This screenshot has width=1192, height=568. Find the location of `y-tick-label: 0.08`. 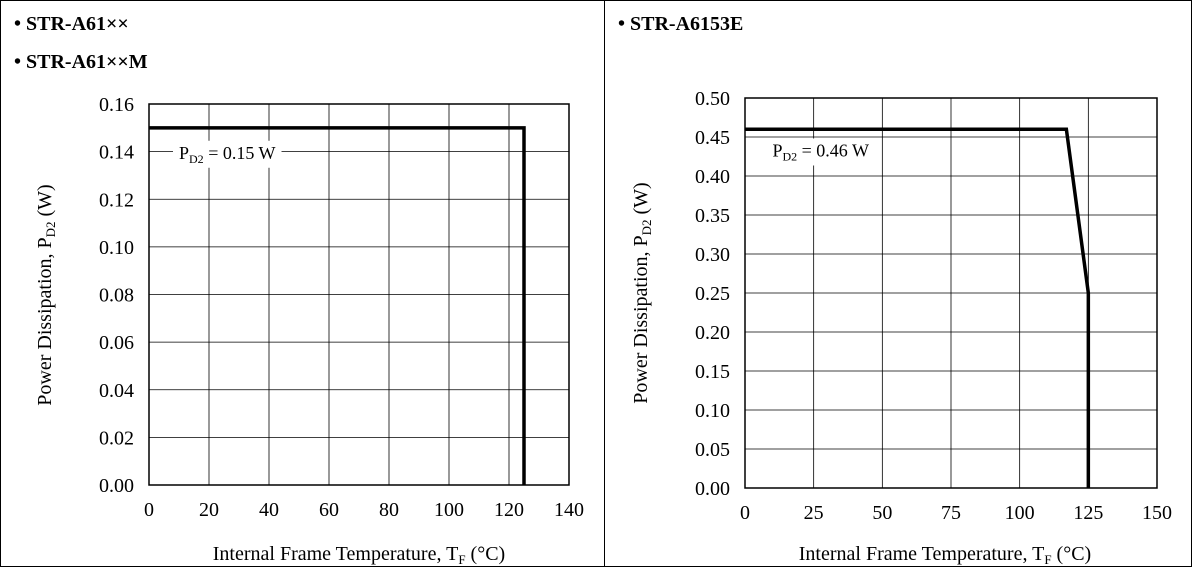

y-tick-label: 0.08 is located at coordinates (116, 296).